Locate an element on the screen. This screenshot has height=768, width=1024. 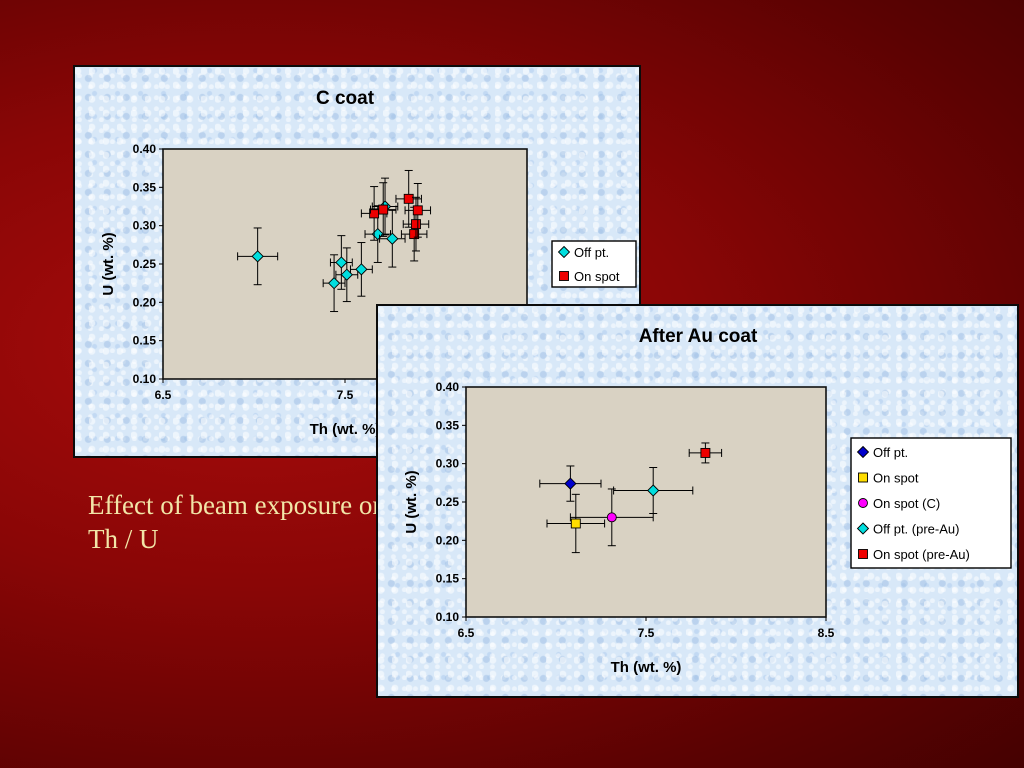
legend-label: Off pt. (pre-Au) is located at coordinates (916, 529).